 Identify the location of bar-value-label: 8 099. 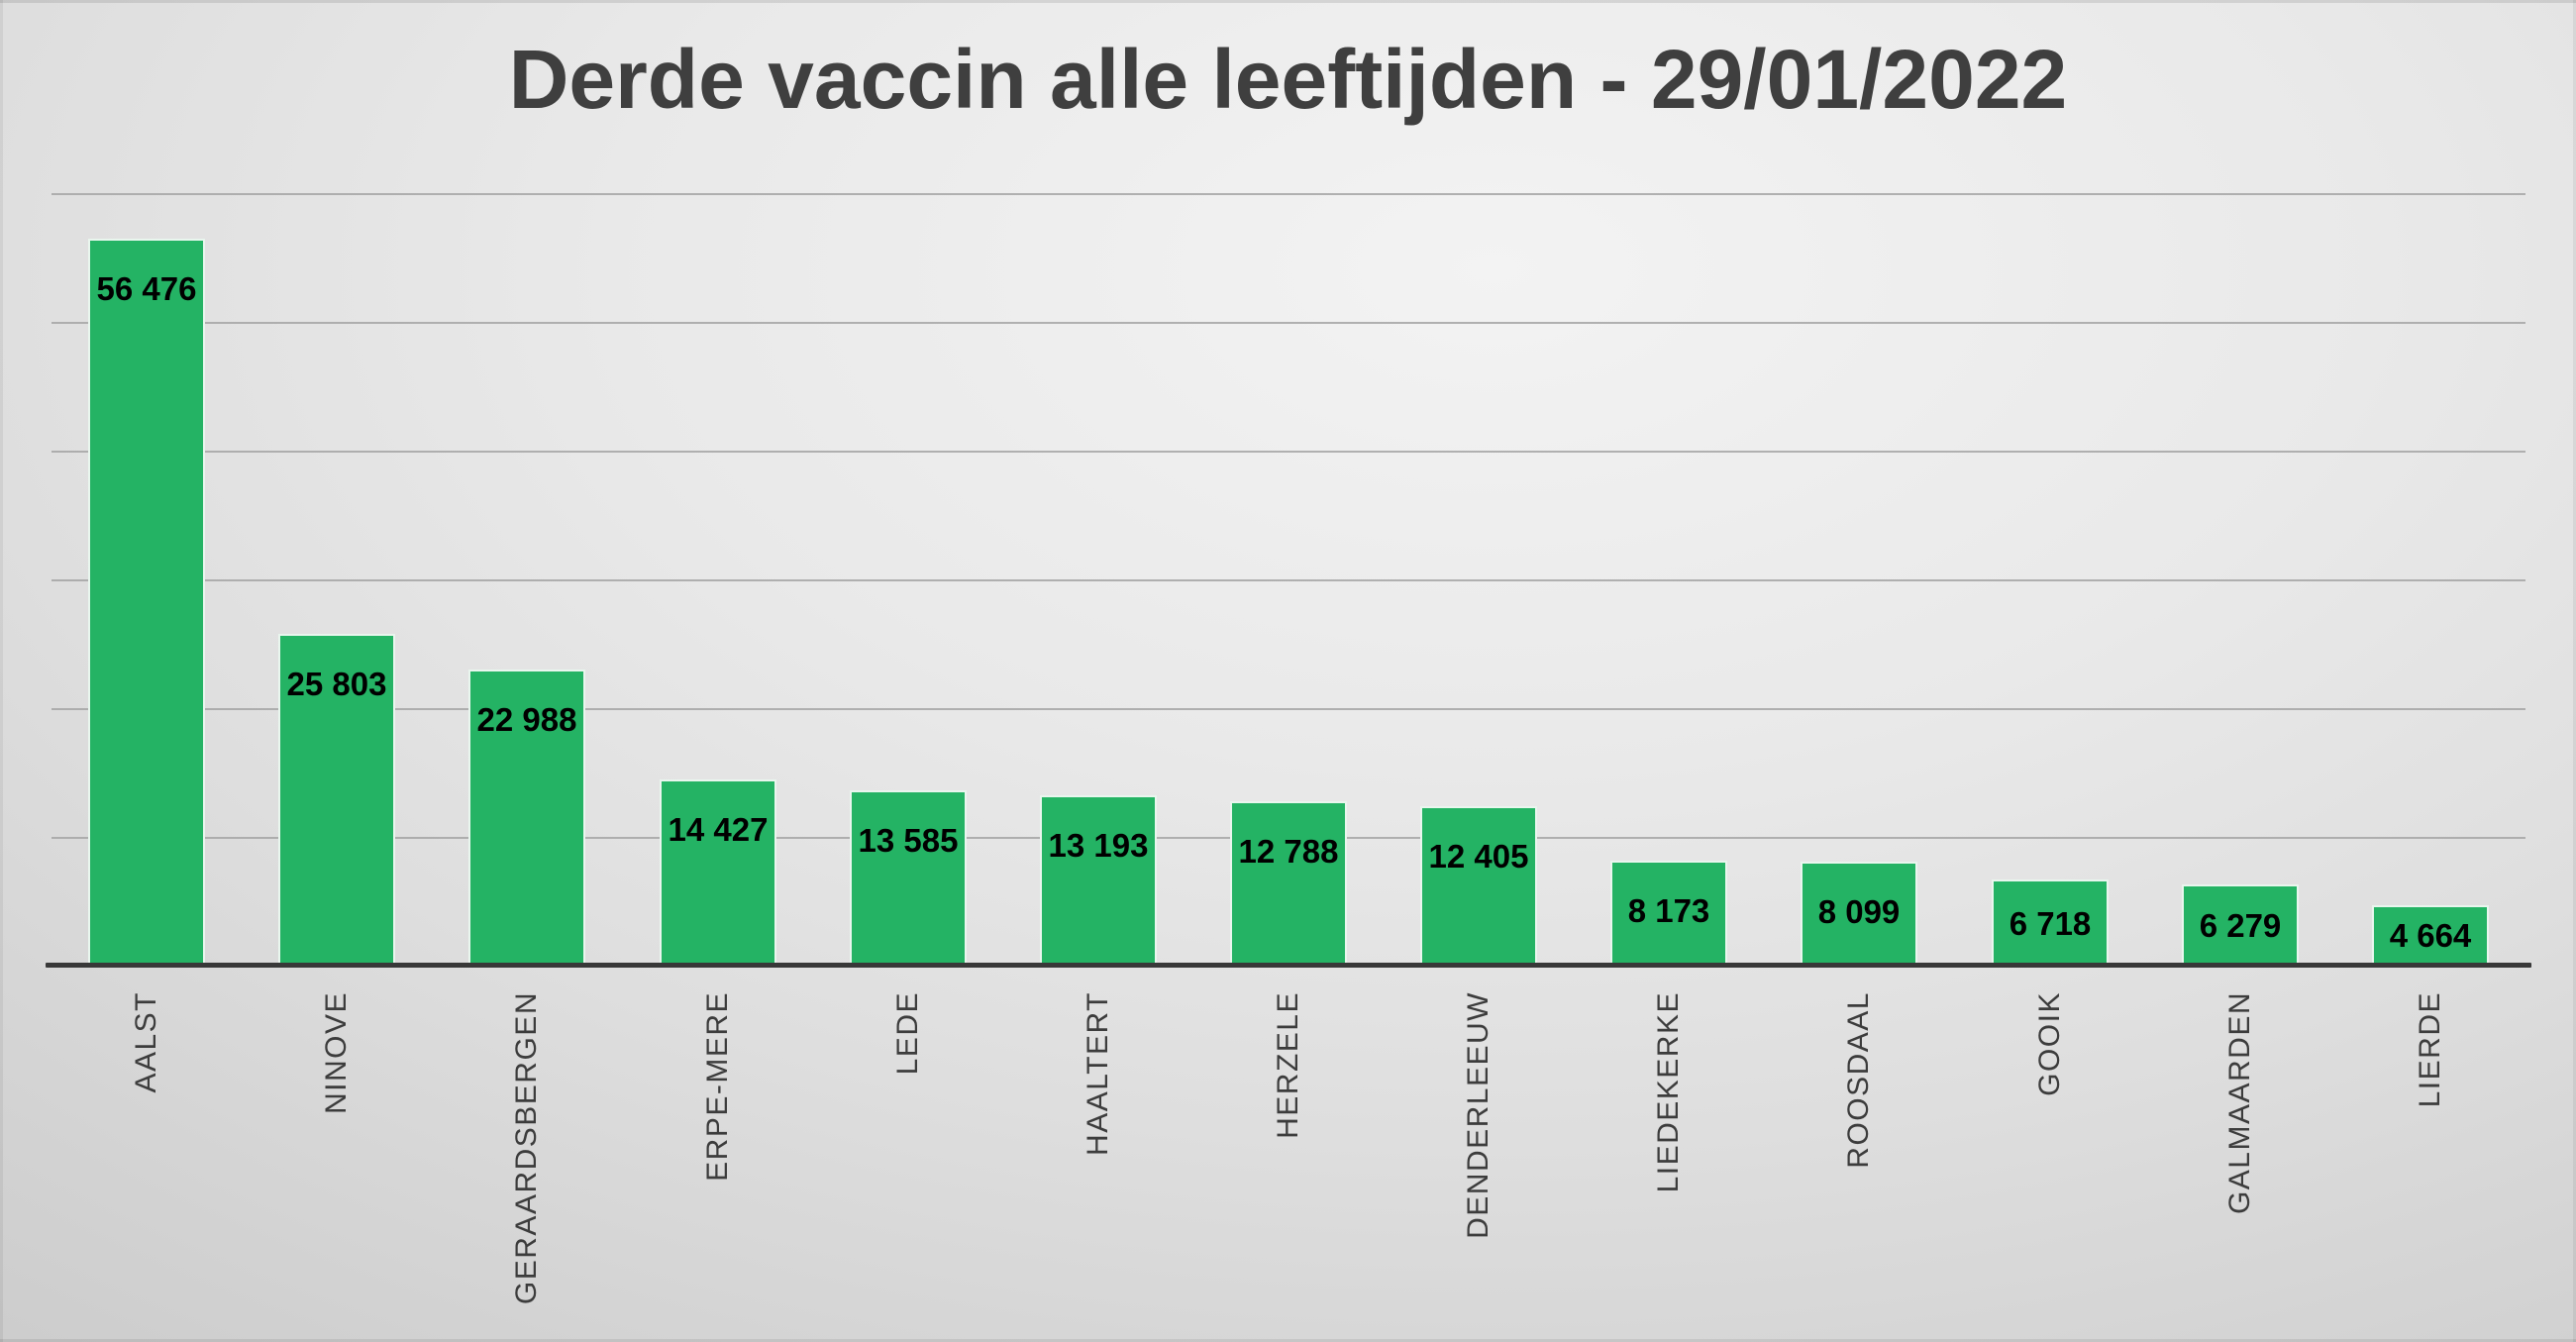
(1859, 911).